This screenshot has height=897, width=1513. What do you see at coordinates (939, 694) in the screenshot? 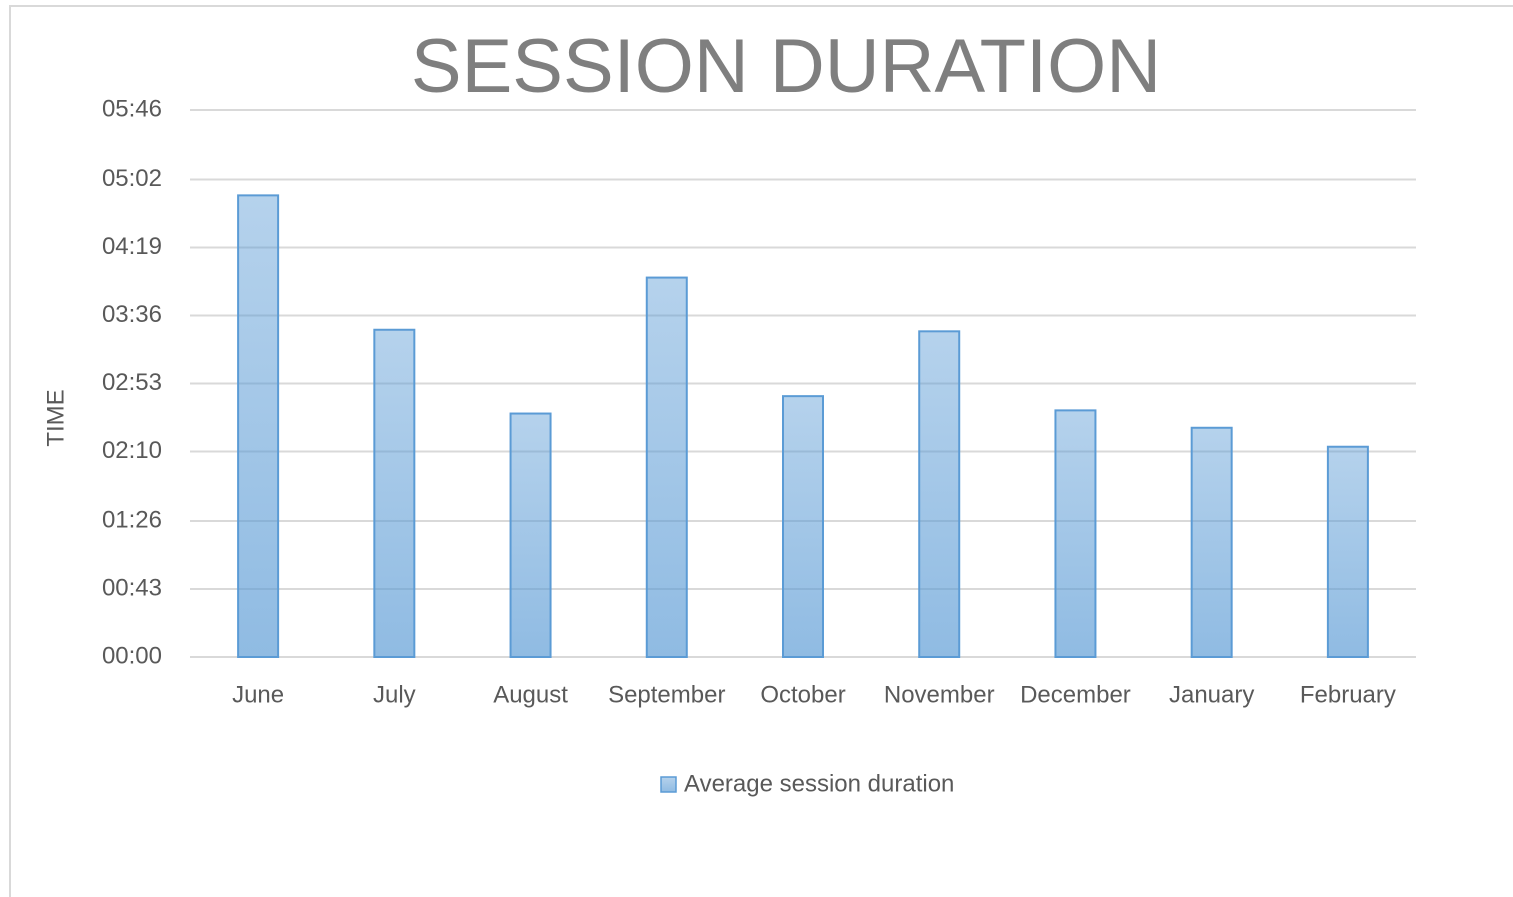
I see `x-tick-label: November` at bounding box center [939, 694].